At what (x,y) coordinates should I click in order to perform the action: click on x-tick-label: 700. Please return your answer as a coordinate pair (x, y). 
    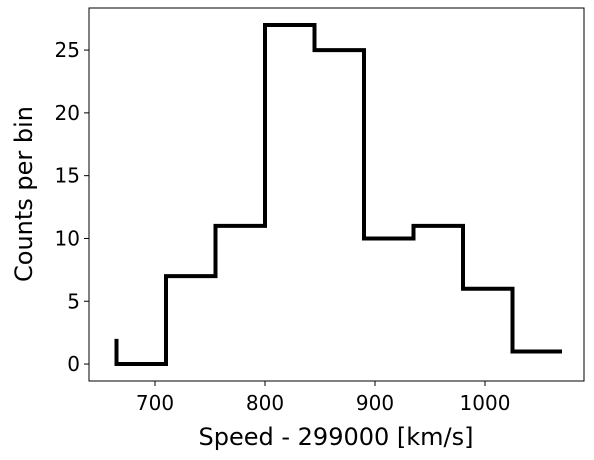
    Looking at the image, I should click on (155, 403).